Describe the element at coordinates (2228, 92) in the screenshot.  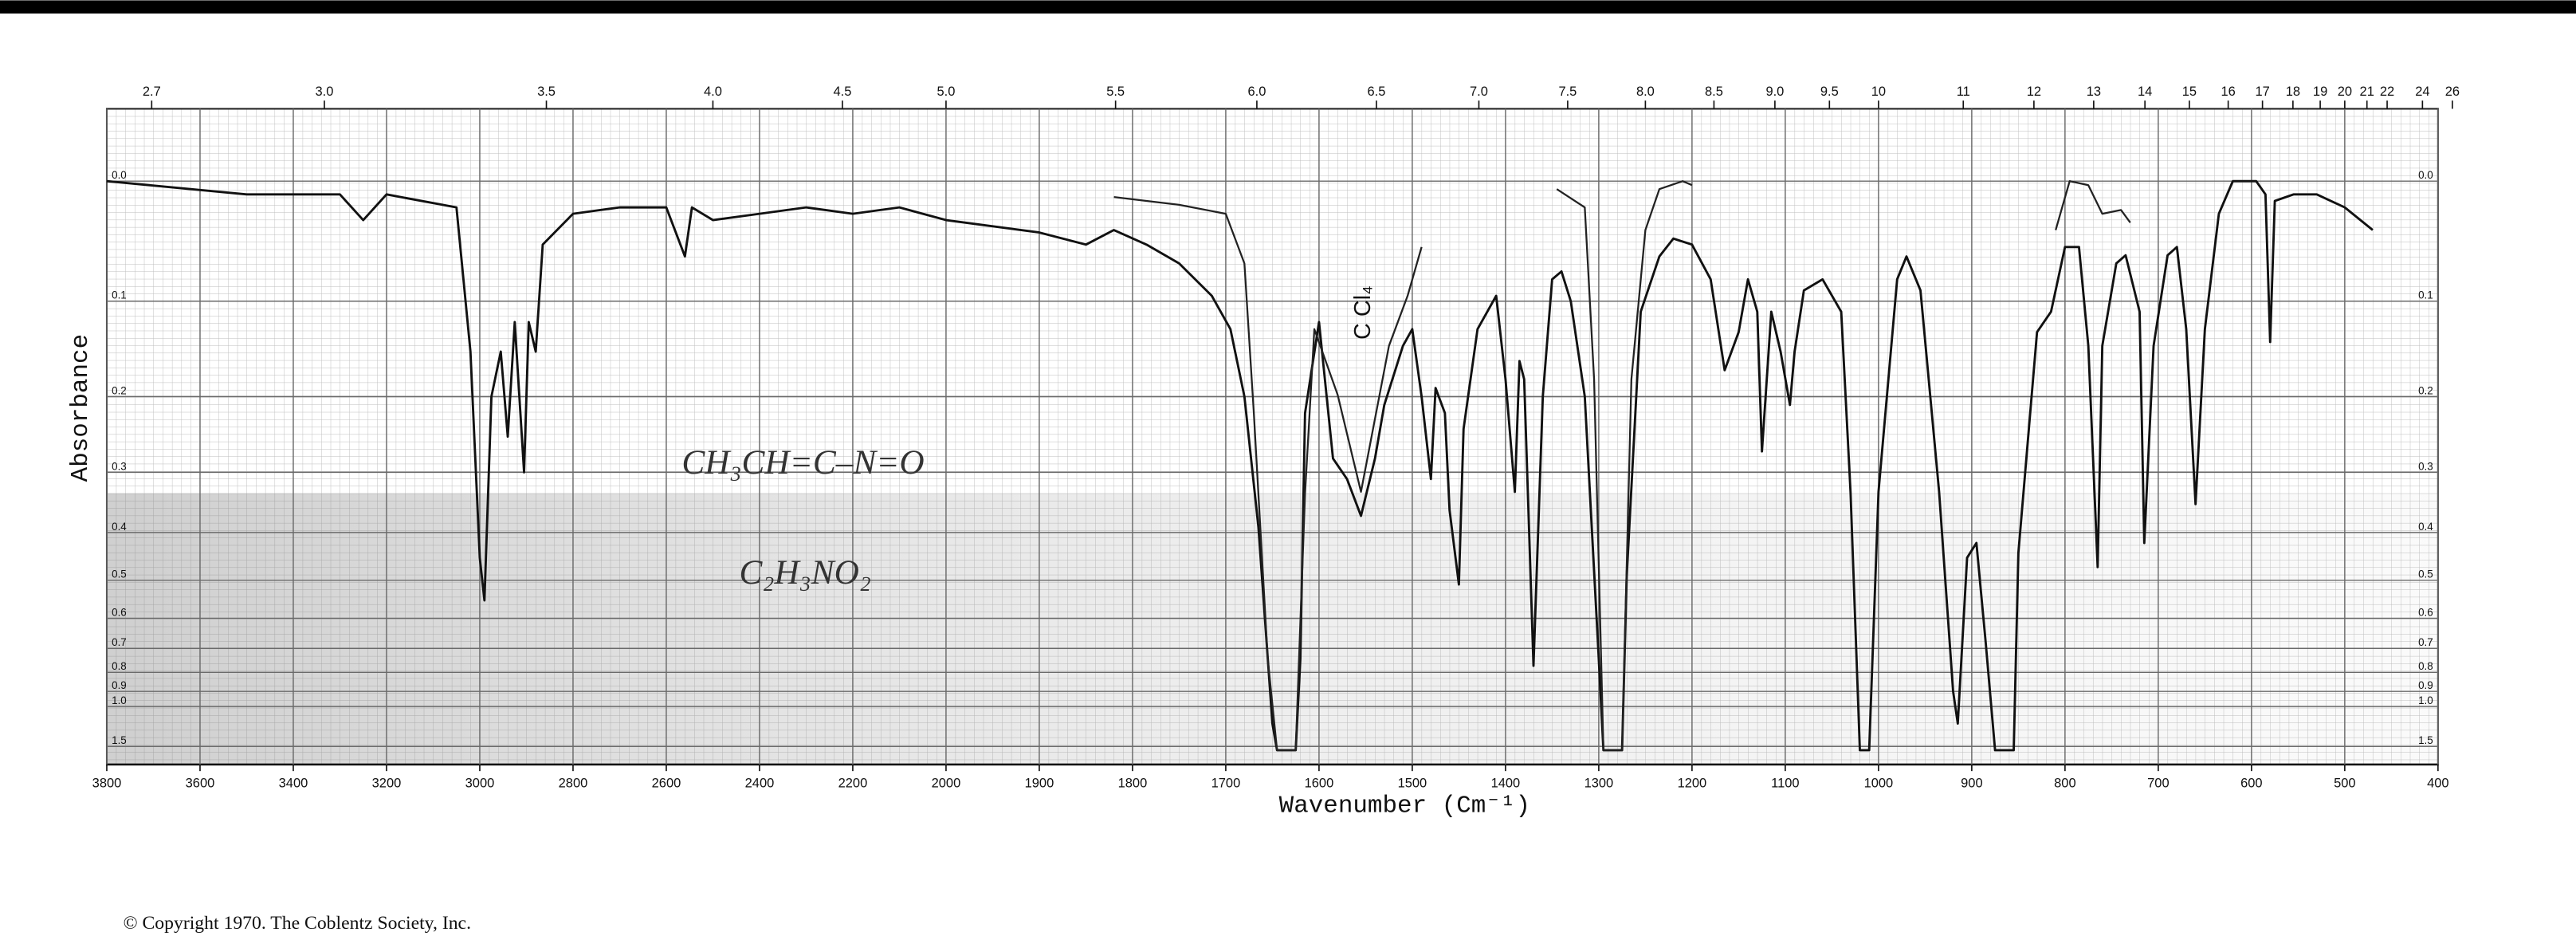
I see `x2-tick-label: 16` at that location.